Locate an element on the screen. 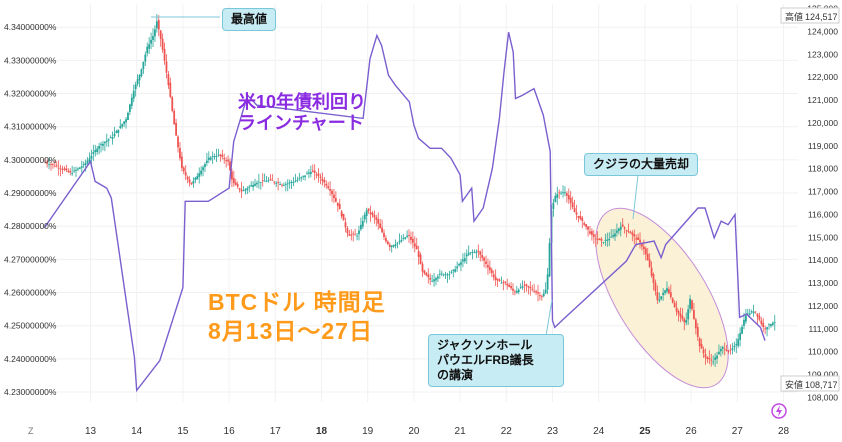  low-price-tag: 安値 108,717 is located at coordinates (810, 383).